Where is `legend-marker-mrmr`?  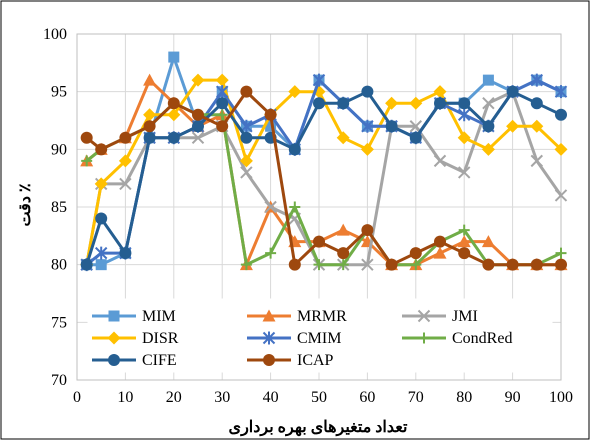 legend-marker-mrmr is located at coordinates (269, 315).